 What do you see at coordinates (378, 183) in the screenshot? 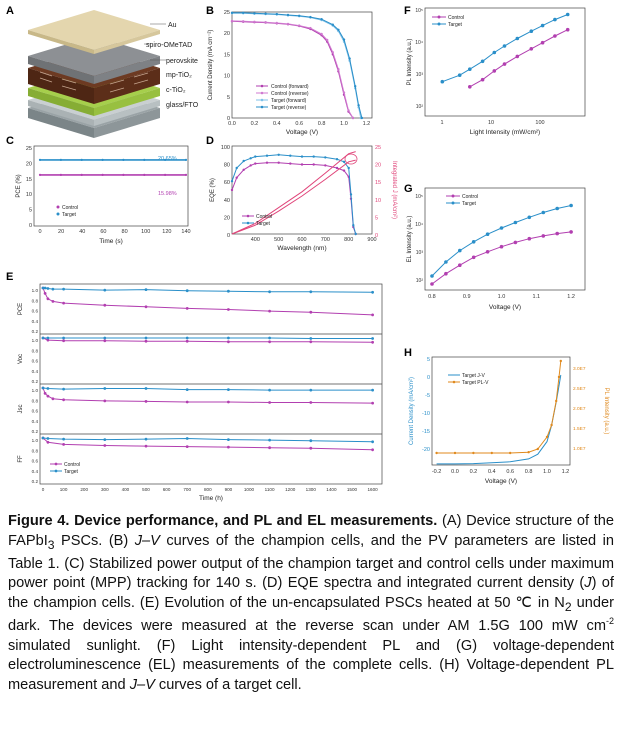
I see `y2-tick: 15` at bounding box center [378, 183].